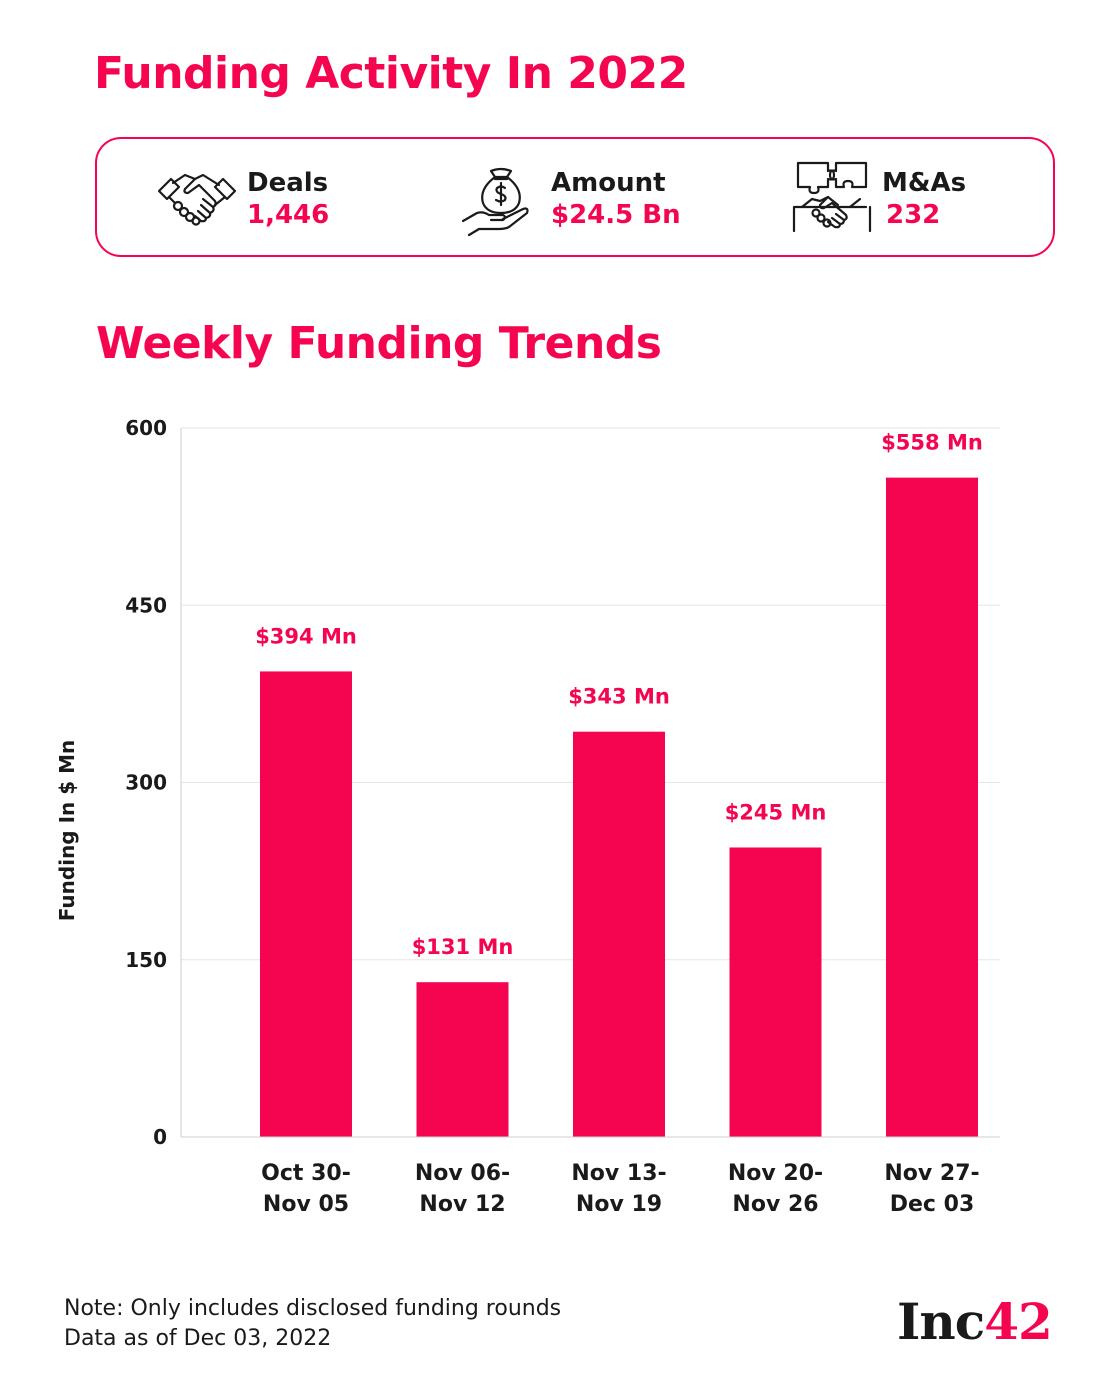  Describe the element at coordinates (608, 183) in the screenshot. I see `stat-label: Amount` at that location.